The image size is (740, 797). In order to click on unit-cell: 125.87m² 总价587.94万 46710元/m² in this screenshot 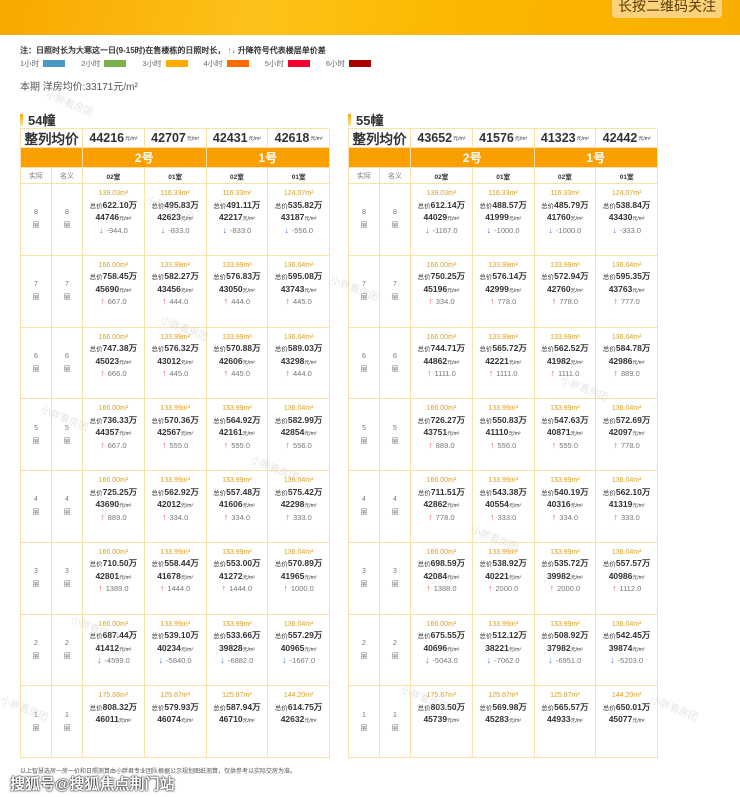, I will do `click(237, 722)`.